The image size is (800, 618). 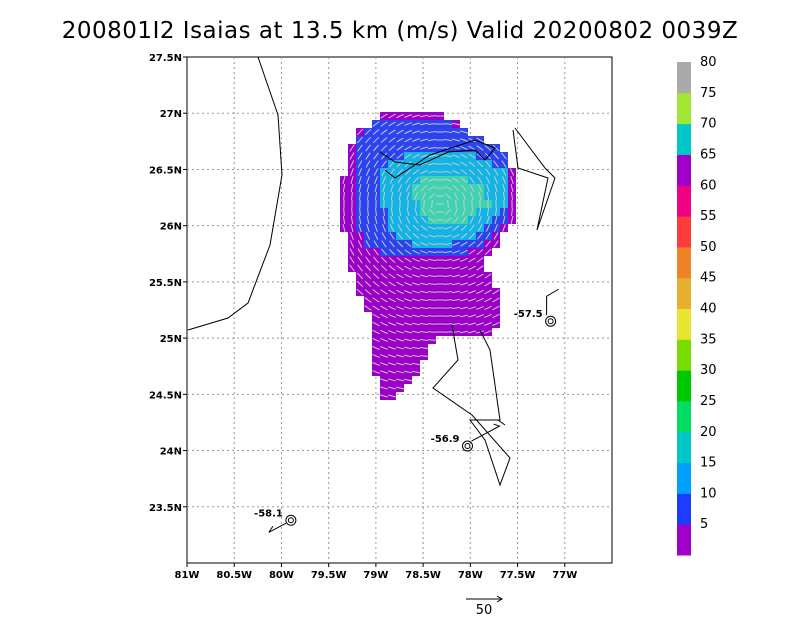 What do you see at coordinates (708, 463) in the screenshot?
I see `colorbar-label: 15` at bounding box center [708, 463].